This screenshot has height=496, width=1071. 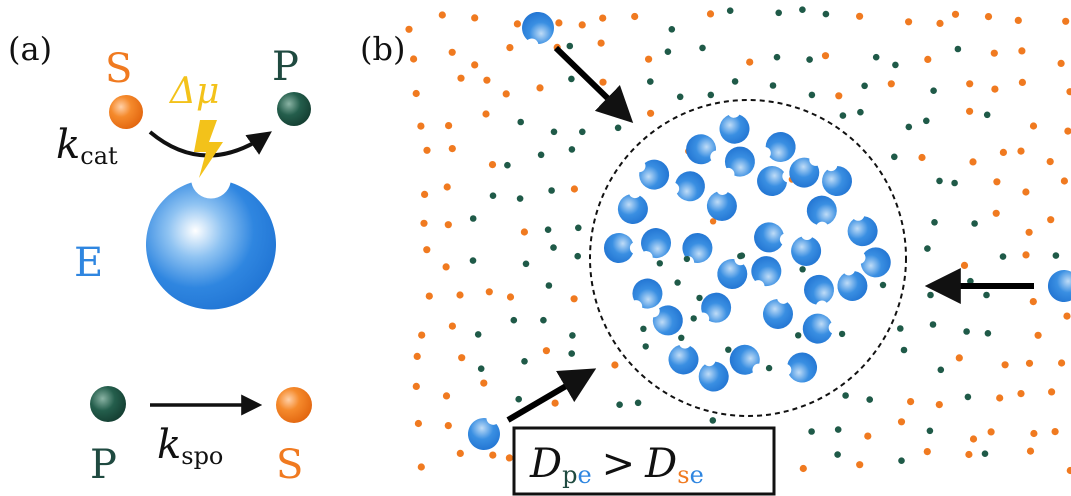 What do you see at coordinates (285, 67) in the screenshot?
I see `product-label: P` at bounding box center [285, 67].